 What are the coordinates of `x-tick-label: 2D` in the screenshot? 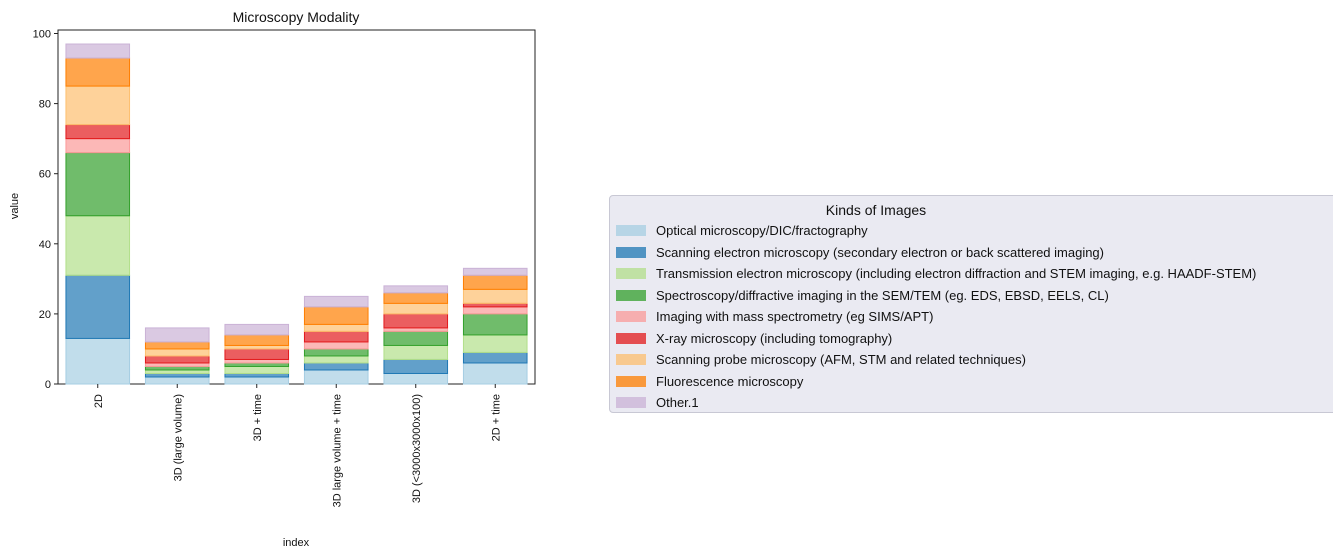 It's located at (99, 401).